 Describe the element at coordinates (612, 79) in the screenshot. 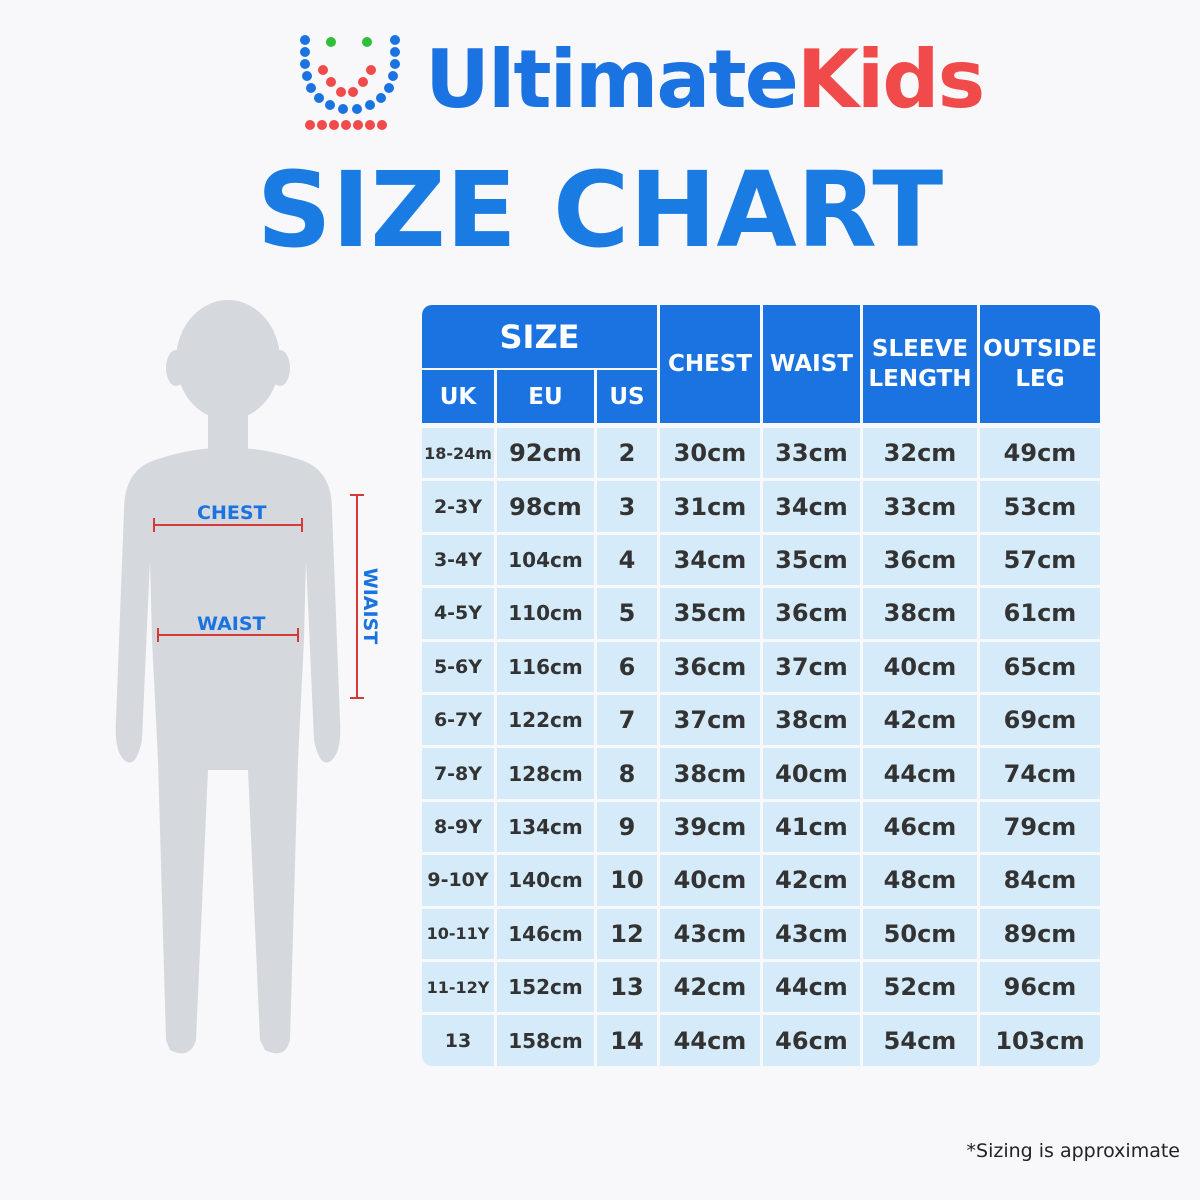

I see `brand-first: Ultimate` at that location.